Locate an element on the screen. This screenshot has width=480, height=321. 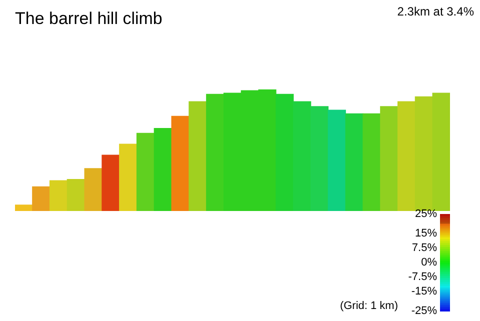
color-bar-label: -7.5% is located at coordinates (423, 277).